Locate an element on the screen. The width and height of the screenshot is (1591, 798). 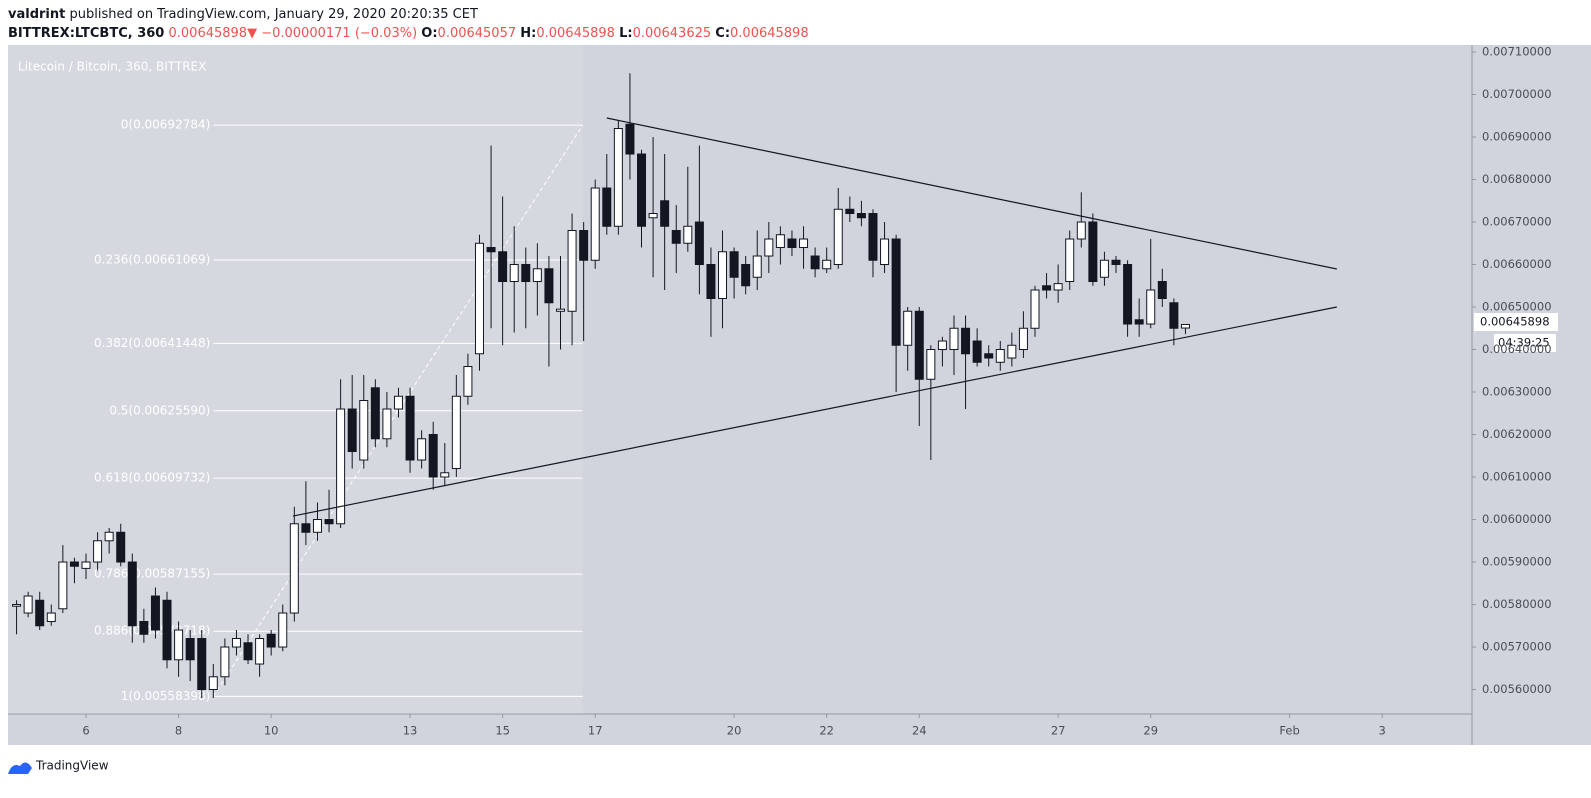
x-tick-label: 6 is located at coordinates (85, 731).